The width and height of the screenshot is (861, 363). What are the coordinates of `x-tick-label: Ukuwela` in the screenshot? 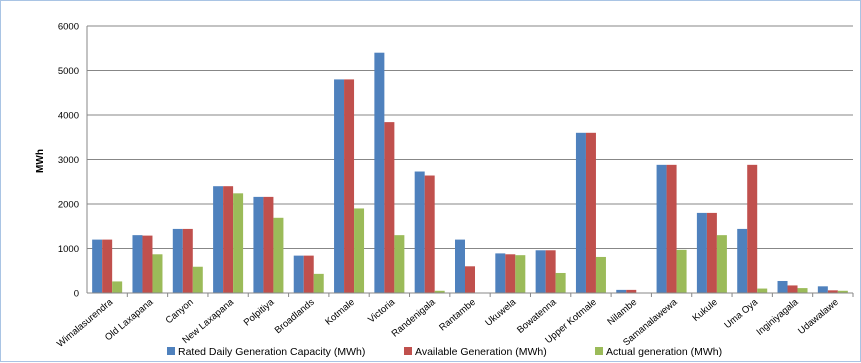 It's located at (501, 312).